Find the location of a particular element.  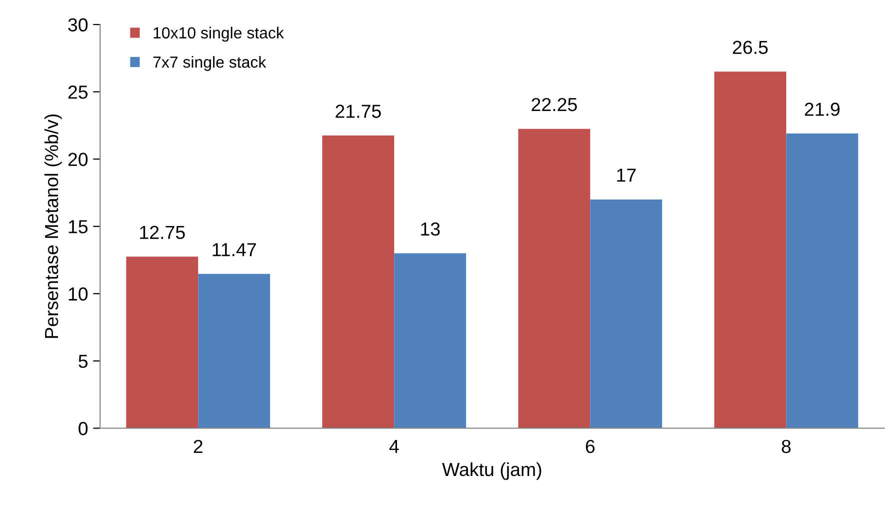

data-label: 21.9 is located at coordinates (822, 109).